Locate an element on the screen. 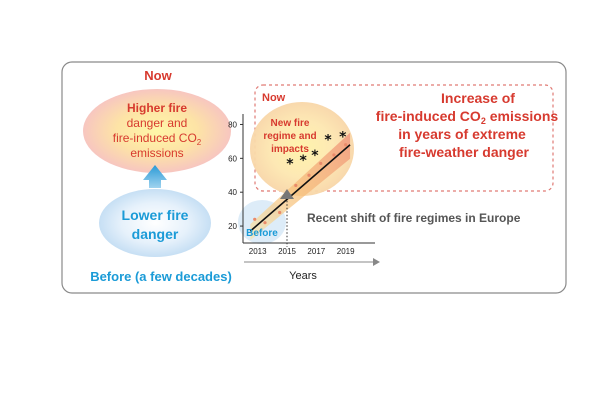 The height and width of the screenshot is (401, 590). now-ellipse is located at coordinates (157, 131).